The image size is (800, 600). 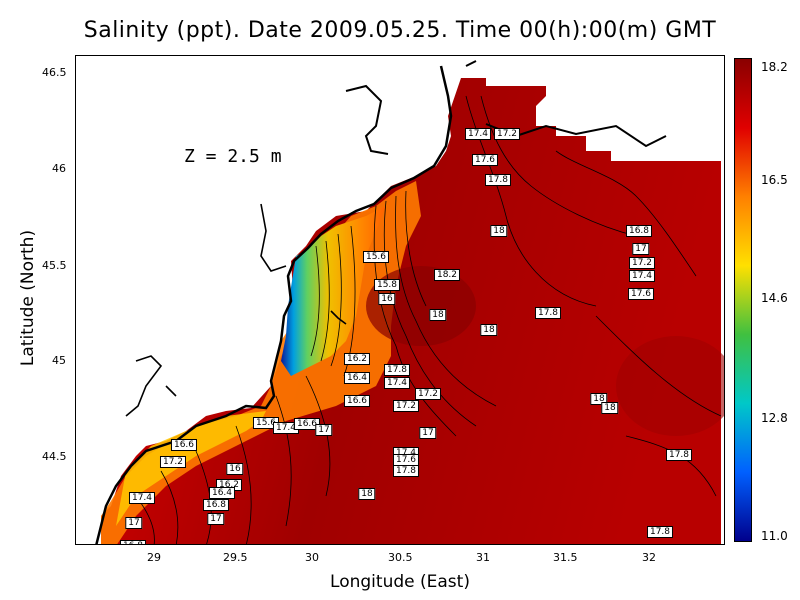 I want to click on y-tick-label: 45.5, so click(x=54, y=265).